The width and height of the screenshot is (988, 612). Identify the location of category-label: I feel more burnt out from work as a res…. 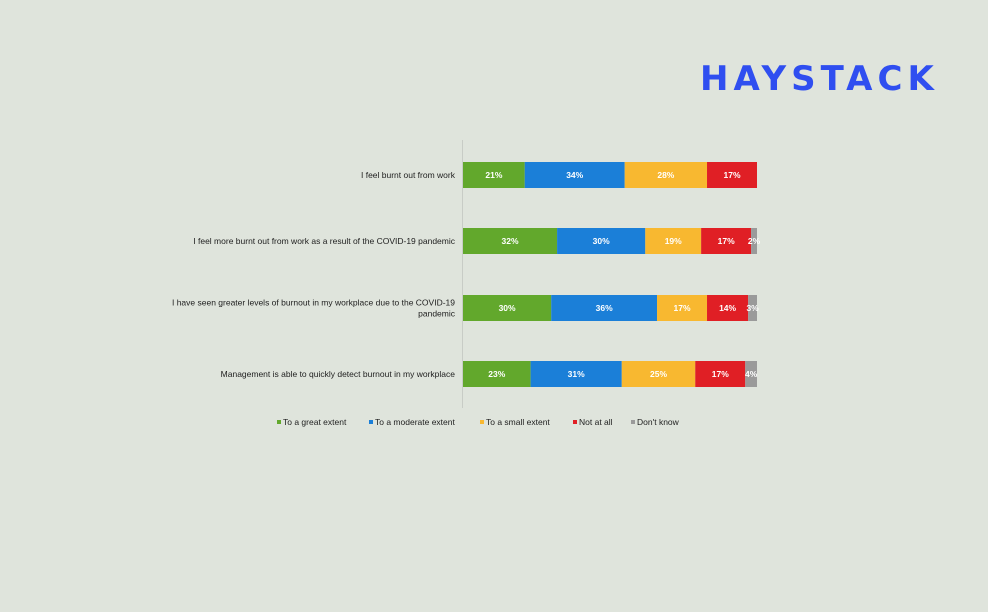
(324, 241).